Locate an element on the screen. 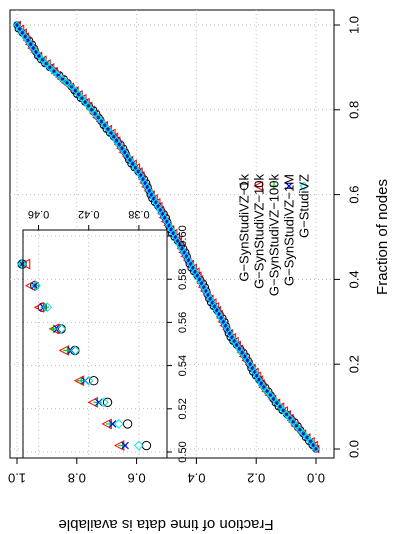 The height and width of the screenshot is (534, 400). x-tick-label: 1.0 is located at coordinates (354, 25).